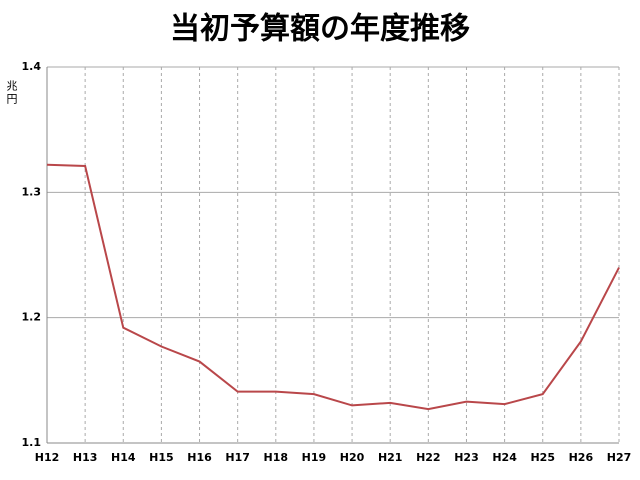  I want to click on x-tick-label: H22, so click(428, 457).